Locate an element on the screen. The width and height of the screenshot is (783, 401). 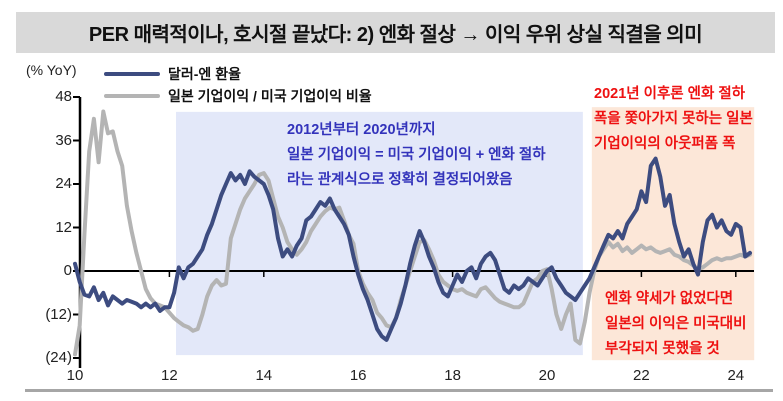
y-tick-label: 0 is located at coordinates (67, 270).